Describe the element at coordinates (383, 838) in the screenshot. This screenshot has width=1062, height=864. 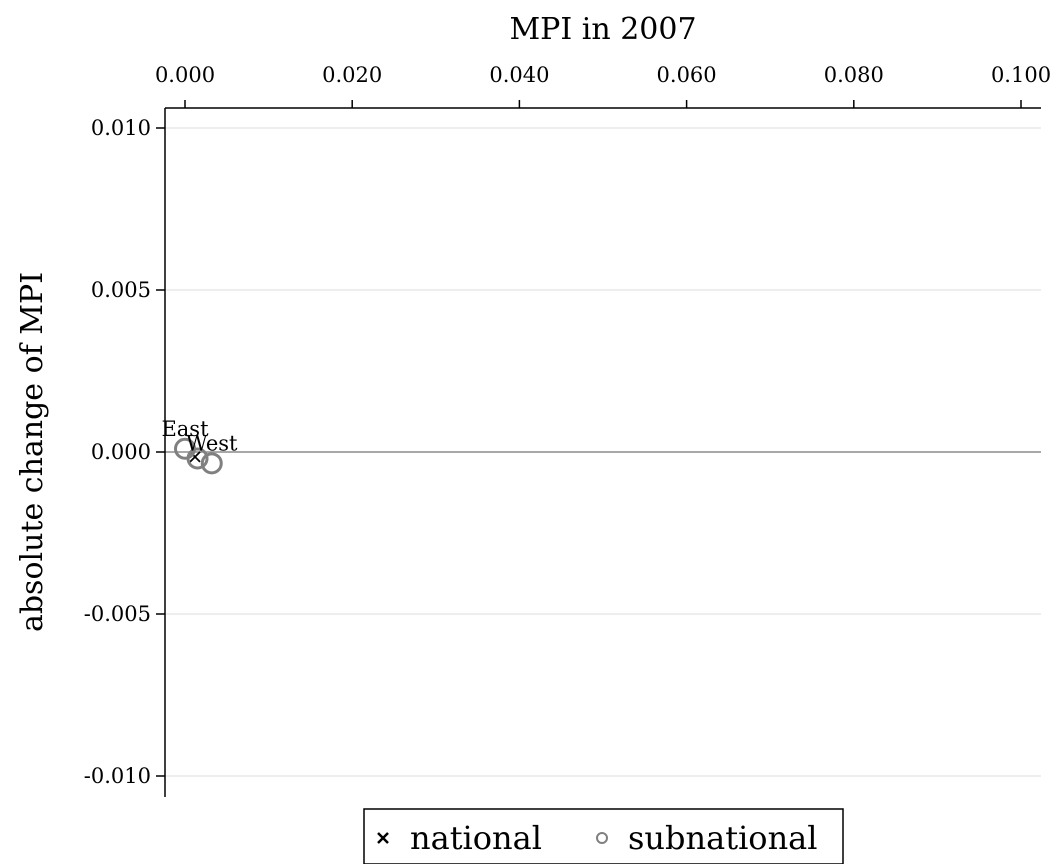
I see `legend-marker-cross-b` at that location.